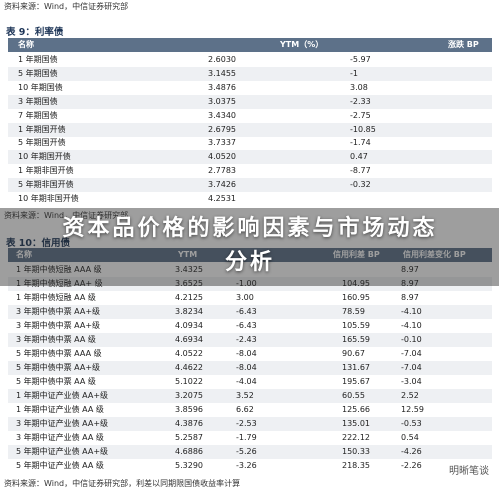 This screenshot has height=491, width=499. Describe the element at coordinates (250, 73) in the screenshot. I see `table-row: 5 年期国债 3.1455 -1` at that location.